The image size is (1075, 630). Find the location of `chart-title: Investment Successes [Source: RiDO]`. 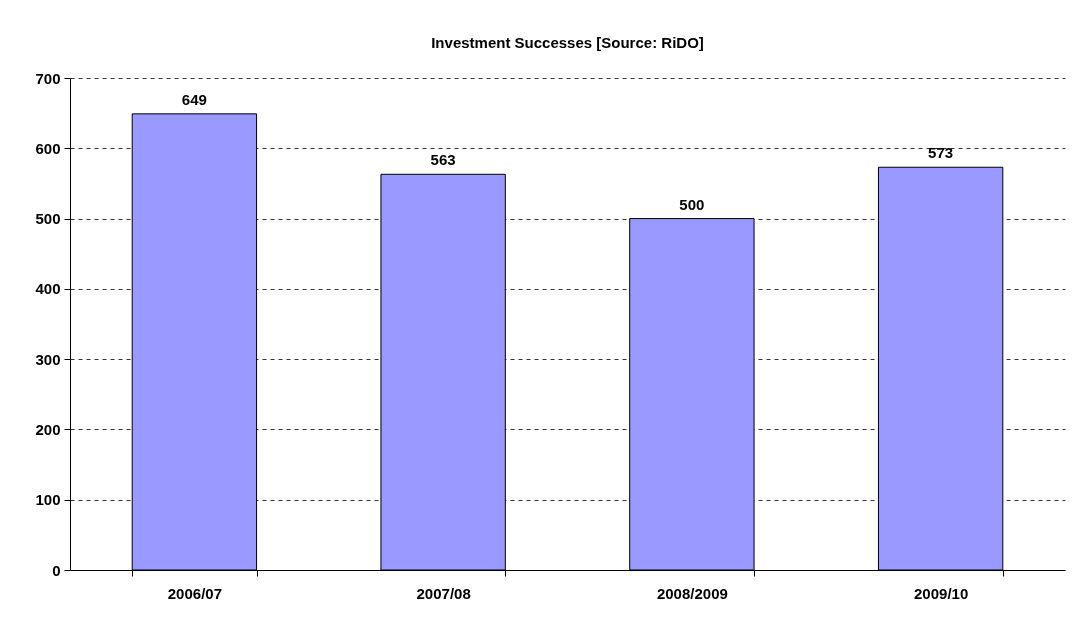

chart-title: Investment Successes [Source: RiDO] is located at coordinates (567, 42).